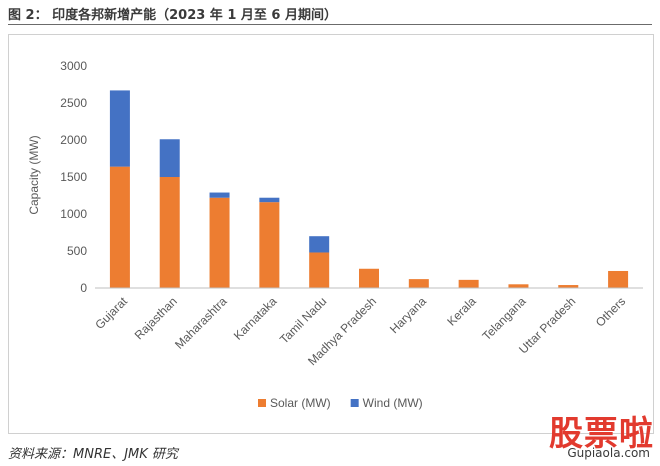  I want to click on x-tick-label: Rajasthan, so click(156, 318).